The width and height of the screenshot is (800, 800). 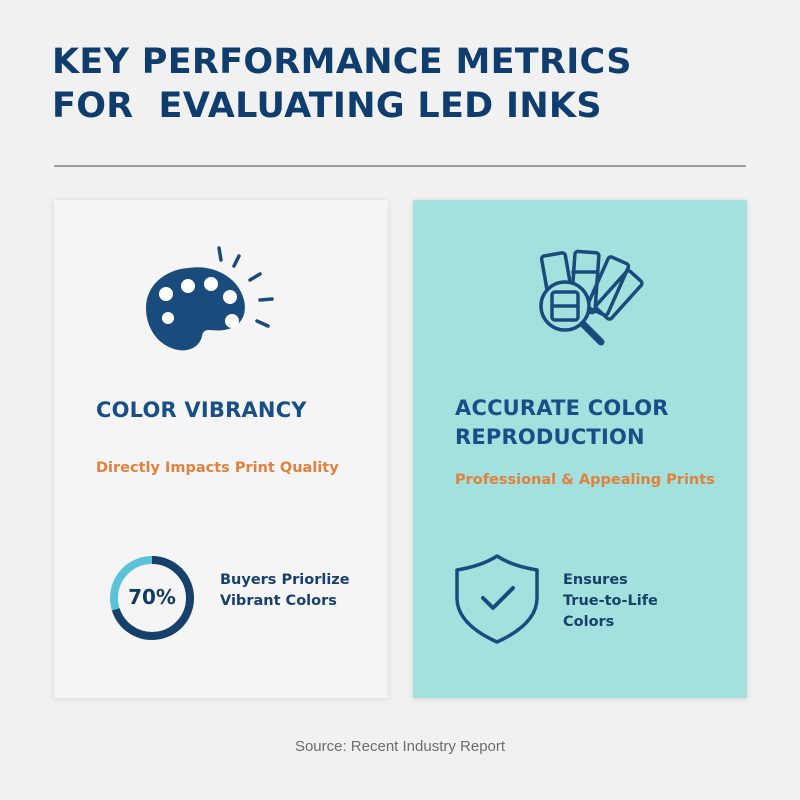 I want to click on card-subtitle: Professional & Appealing Prints, so click(x=585, y=480).